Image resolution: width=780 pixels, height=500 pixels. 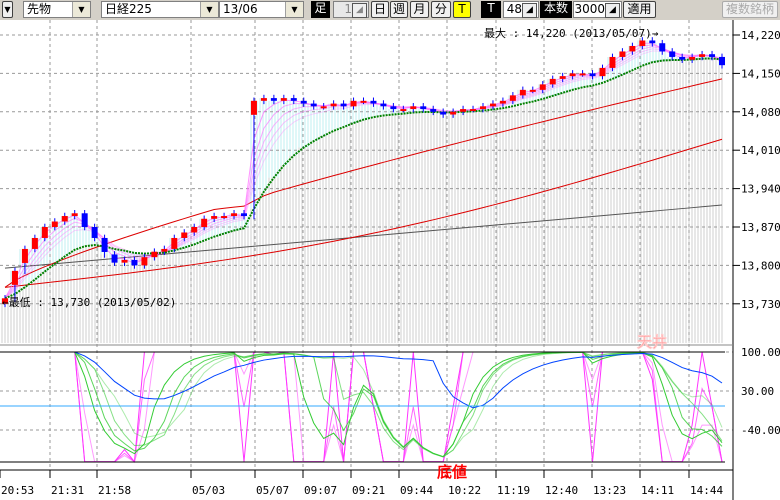 What do you see at coordinates (760, 35) in the screenshot?
I see `y-tick-label: 14,220` at bounding box center [760, 35].